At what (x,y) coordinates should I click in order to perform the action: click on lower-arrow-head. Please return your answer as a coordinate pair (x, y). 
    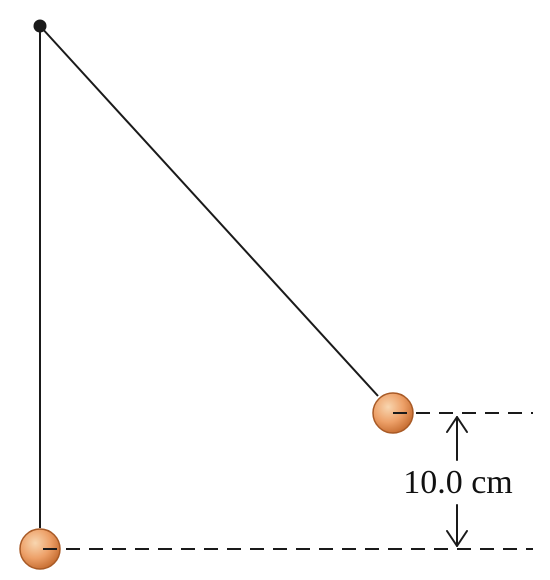
    Looking at the image, I should click on (457, 538).